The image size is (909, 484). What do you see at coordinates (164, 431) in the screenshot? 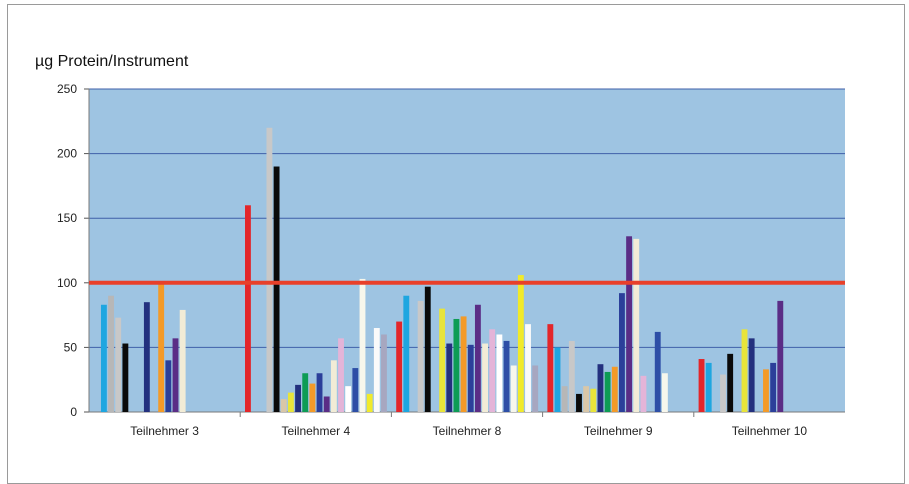
I see `x-tick-label: Teilnehmer 3` at bounding box center [164, 431].